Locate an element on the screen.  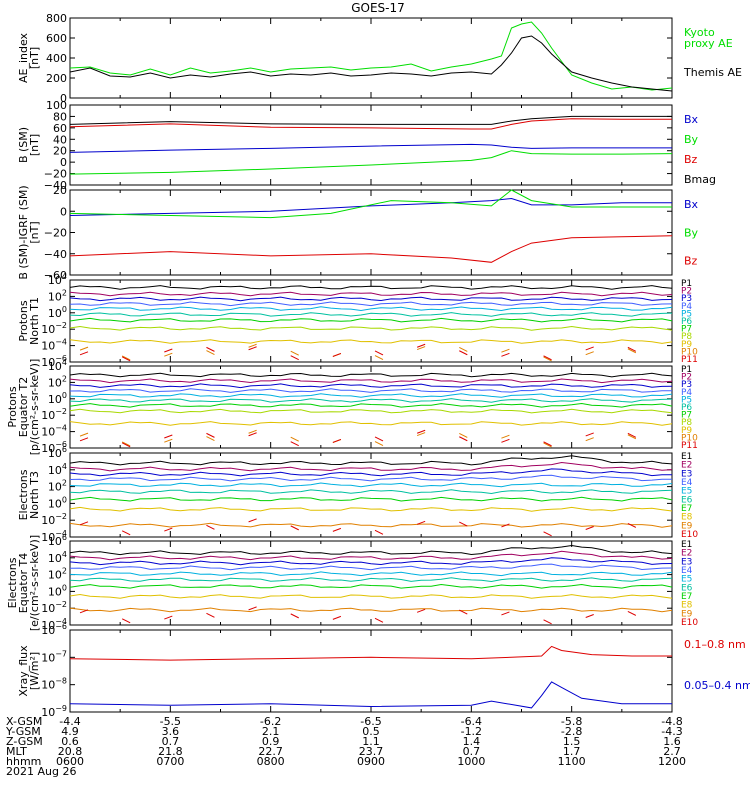
y-axis-label: B (SM)[nT] is located at coordinates (29, 145).